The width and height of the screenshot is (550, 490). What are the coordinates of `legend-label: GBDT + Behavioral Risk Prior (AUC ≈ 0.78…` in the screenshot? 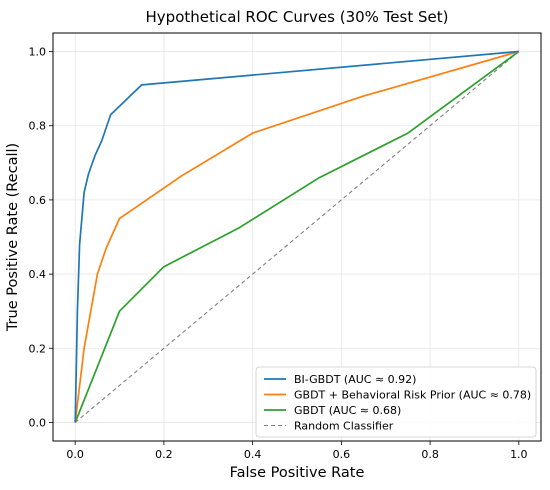 It's located at (412, 395).